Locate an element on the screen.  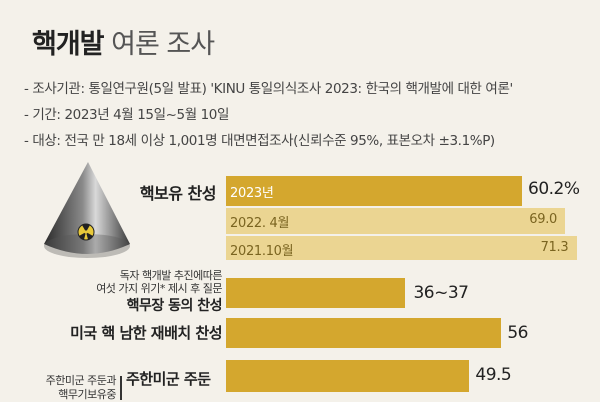
meta-period: - 기간: 2023년 4월 15일~5월 10일 is located at coordinates (127, 115).